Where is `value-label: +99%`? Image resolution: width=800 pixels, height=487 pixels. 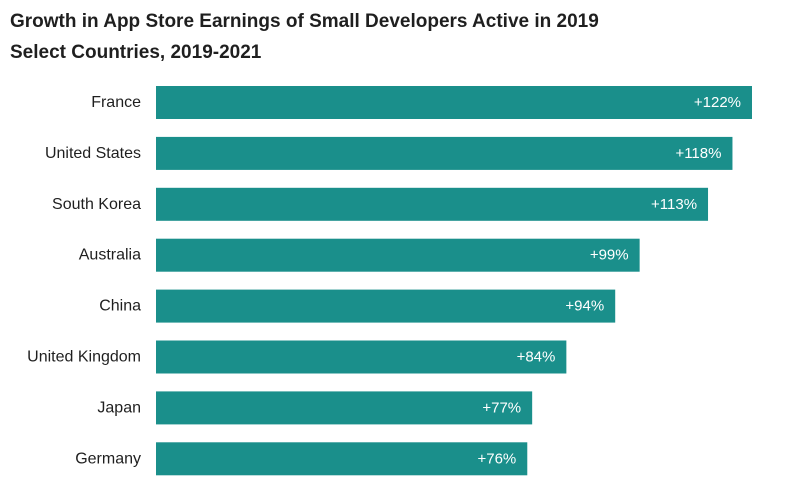
value-label: +99% is located at coordinates (609, 255).